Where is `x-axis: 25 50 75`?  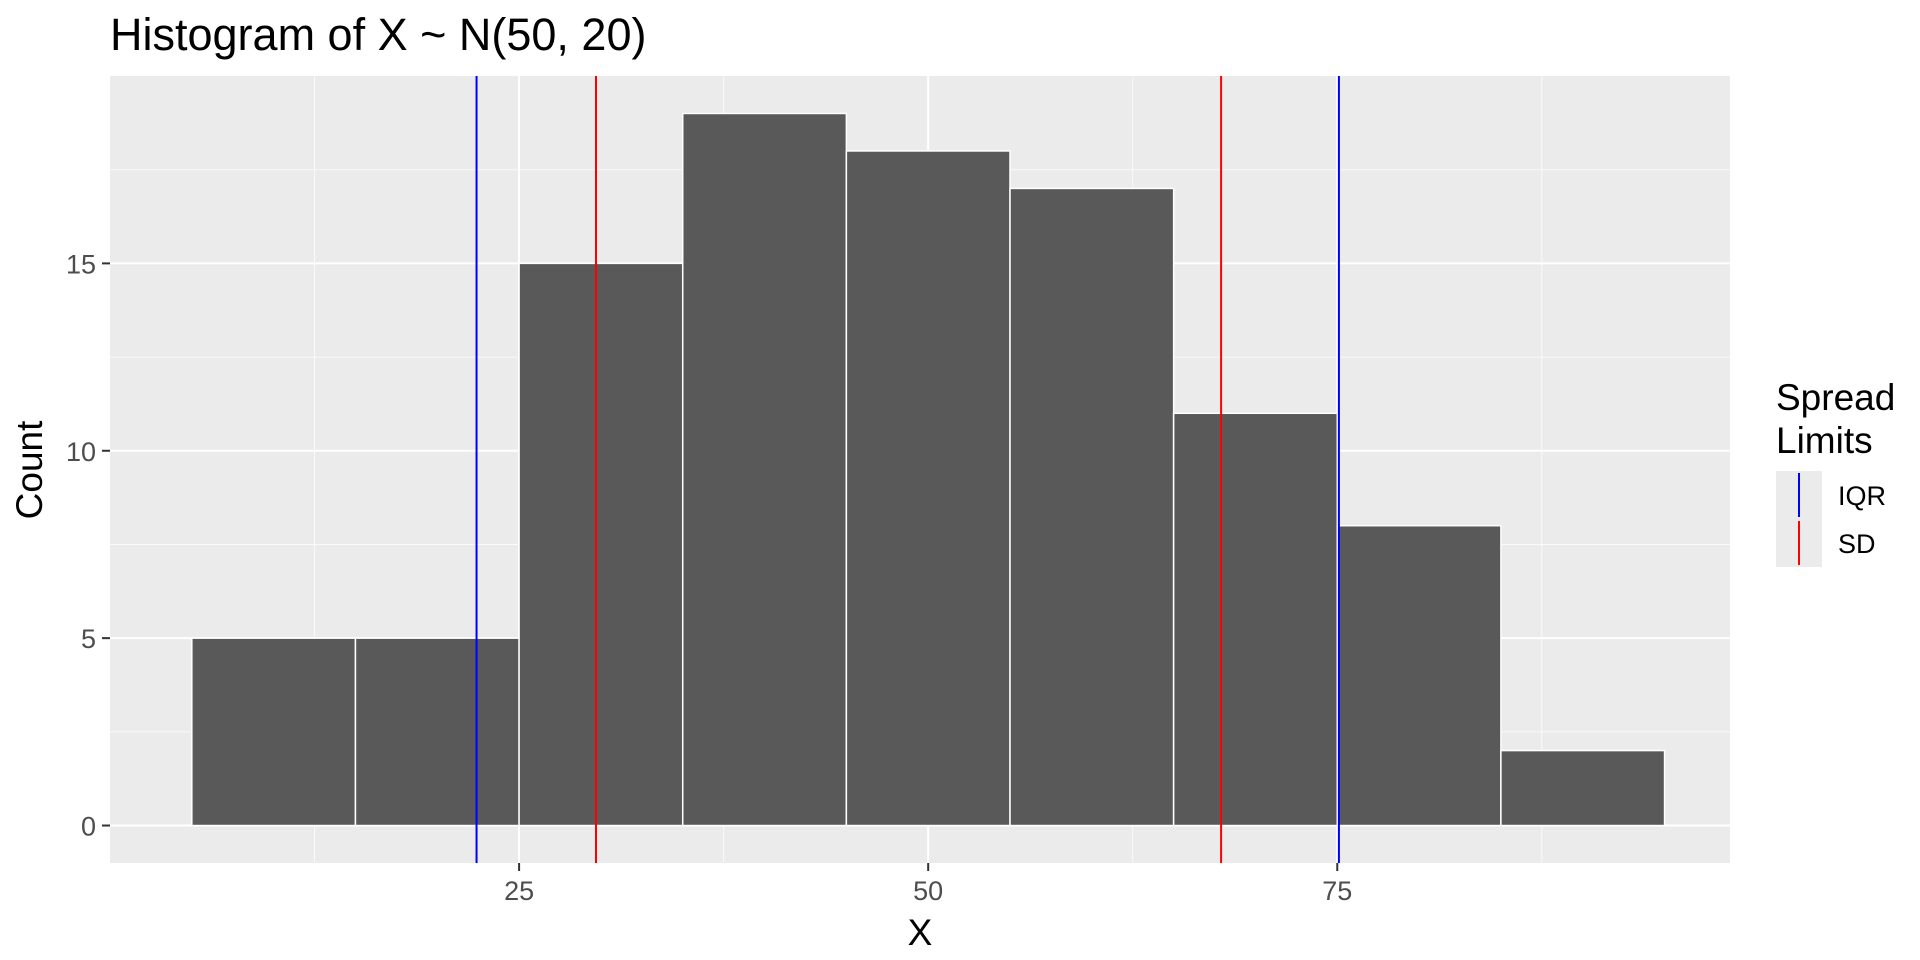 x-axis: 25 50 75 is located at coordinates (928, 884).